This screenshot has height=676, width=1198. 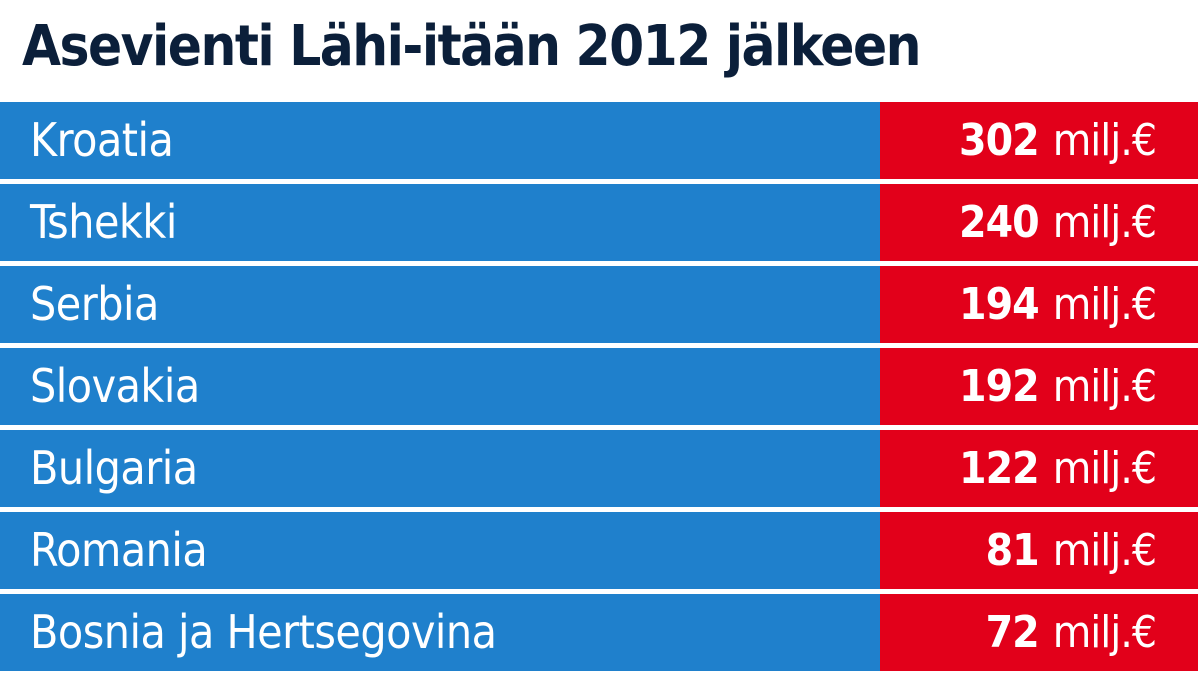 What do you see at coordinates (440, 632) in the screenshot?
I see `country-cell: Bosnia ja Hertsegovina` at bounding box center [440, 632].